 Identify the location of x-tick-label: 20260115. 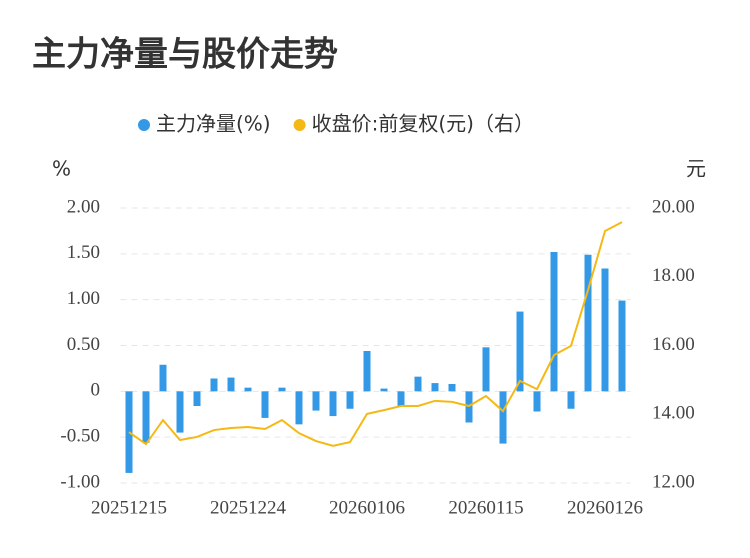
(485, 507).